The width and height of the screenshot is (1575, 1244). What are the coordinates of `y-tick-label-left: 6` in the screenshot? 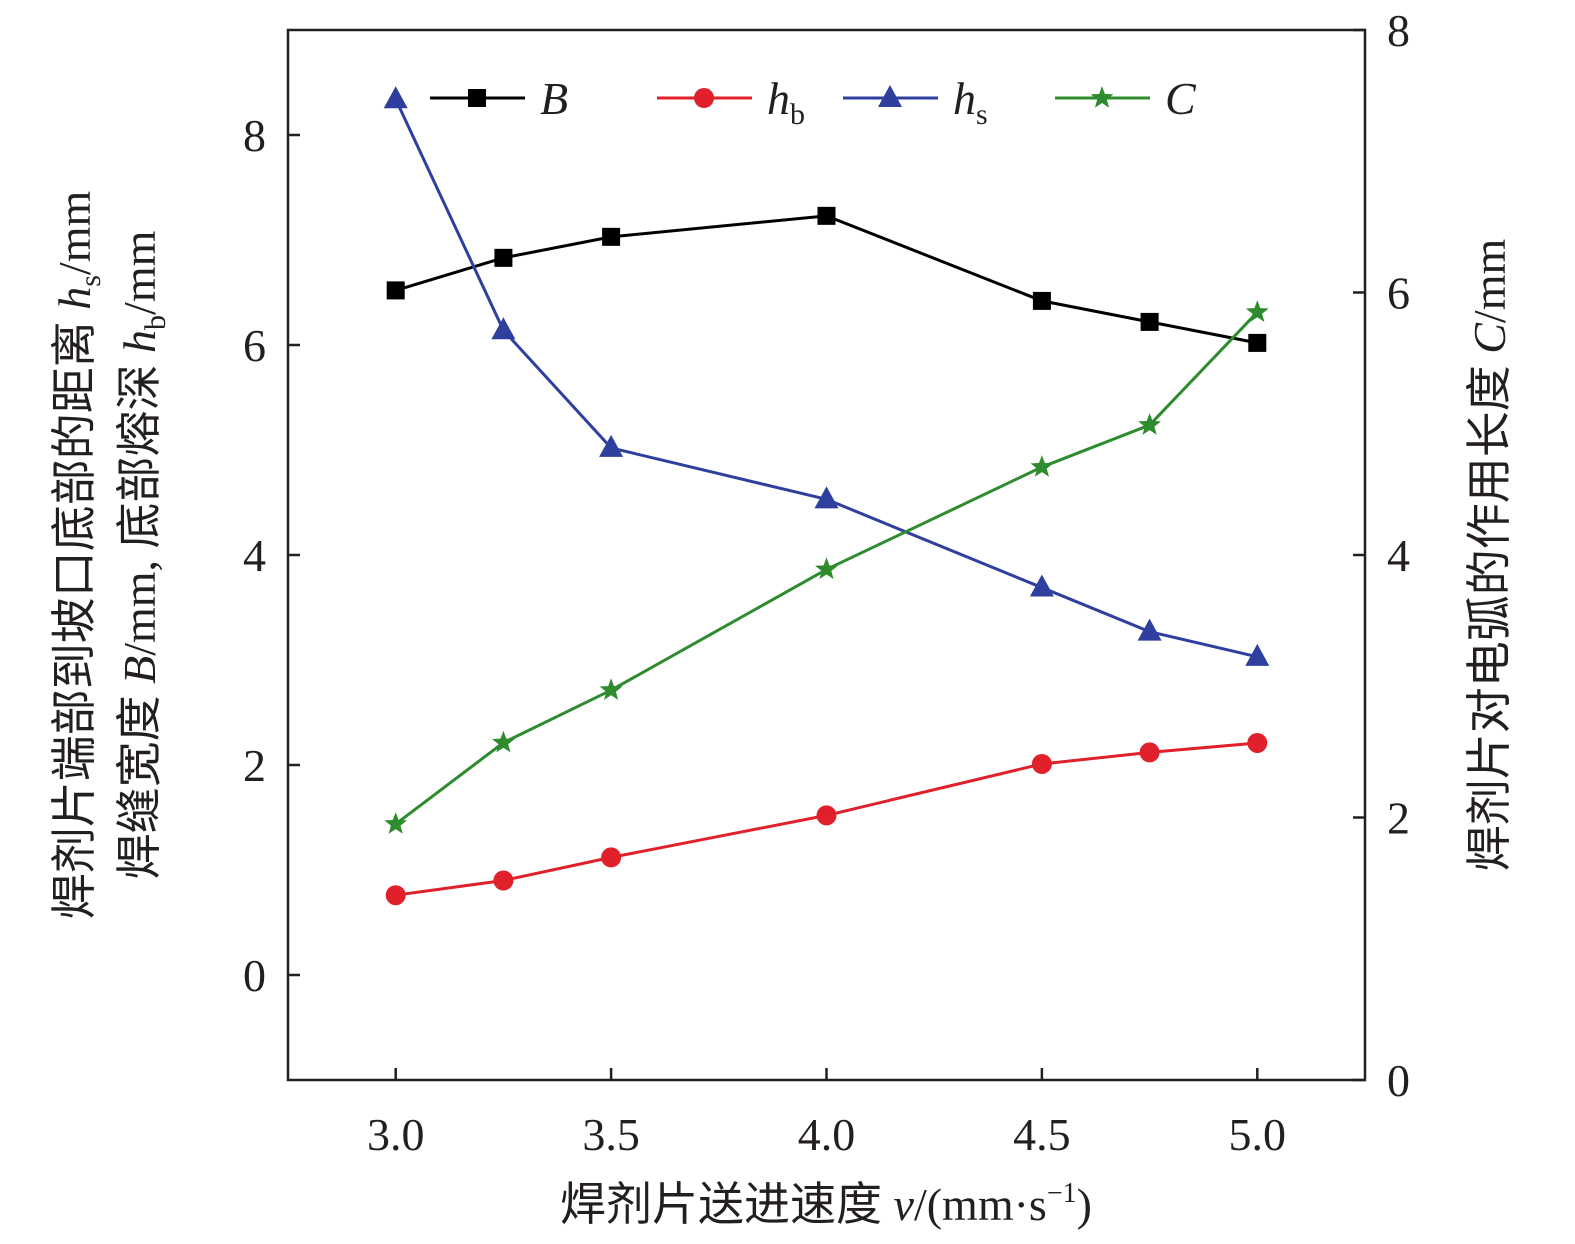 It's located at (254, 345).